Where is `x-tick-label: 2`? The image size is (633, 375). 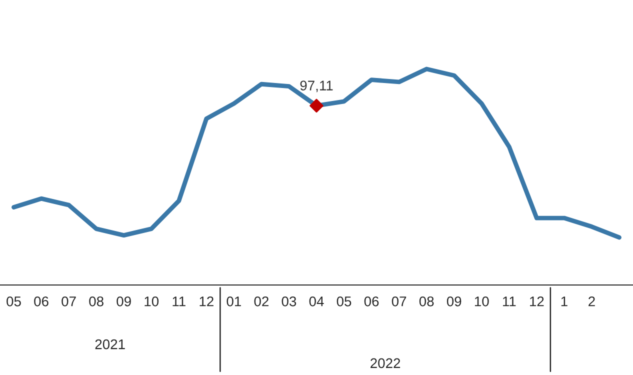 x-tick-label: 2 is located at coordinates (591, 301).